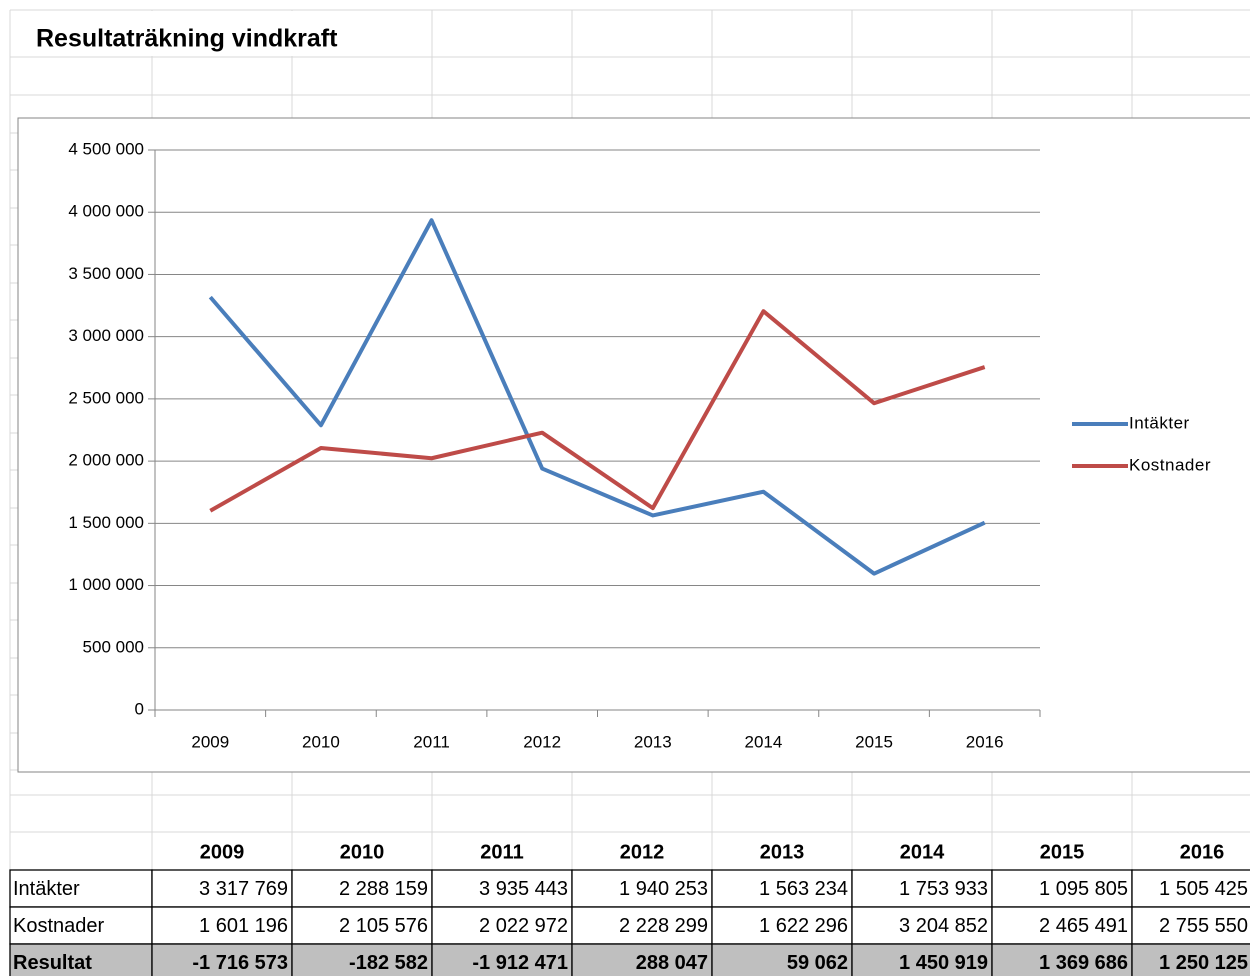 The width and height of the screenshot is (1250, 976). Describe the element at coordinates (321, 741) in the screenshot. I see `x-tick-label: 2010` at that location.